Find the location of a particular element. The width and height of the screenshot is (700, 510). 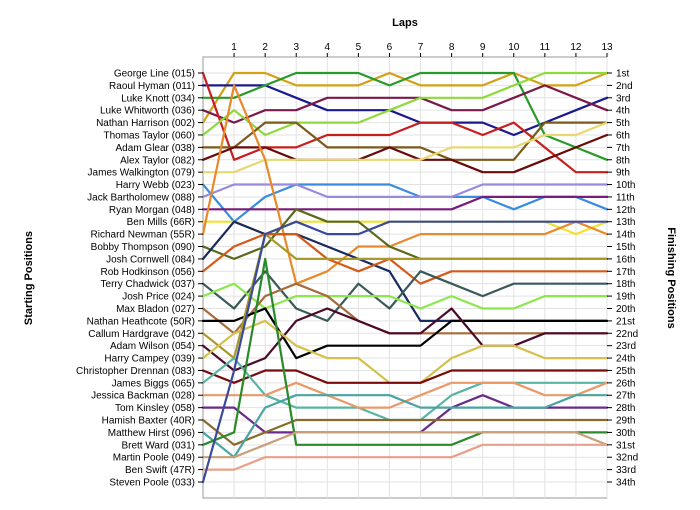

starting-label: Harry Webb (023) is located at coordinates (155, 185).